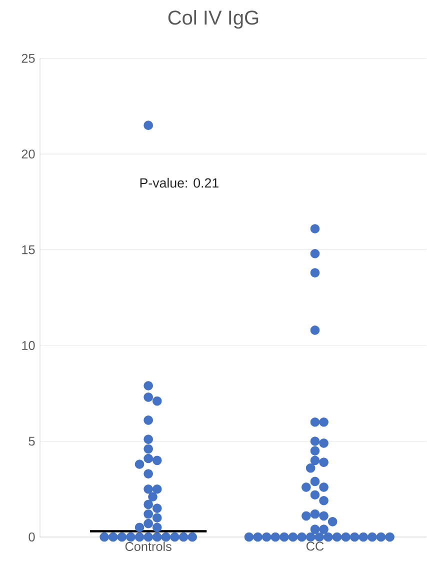 This screenshot has height=575, width=427. Describe the element at coordinates (179, 183) in the screenshot. I see `annotation: P-value: 0.21` at that location.